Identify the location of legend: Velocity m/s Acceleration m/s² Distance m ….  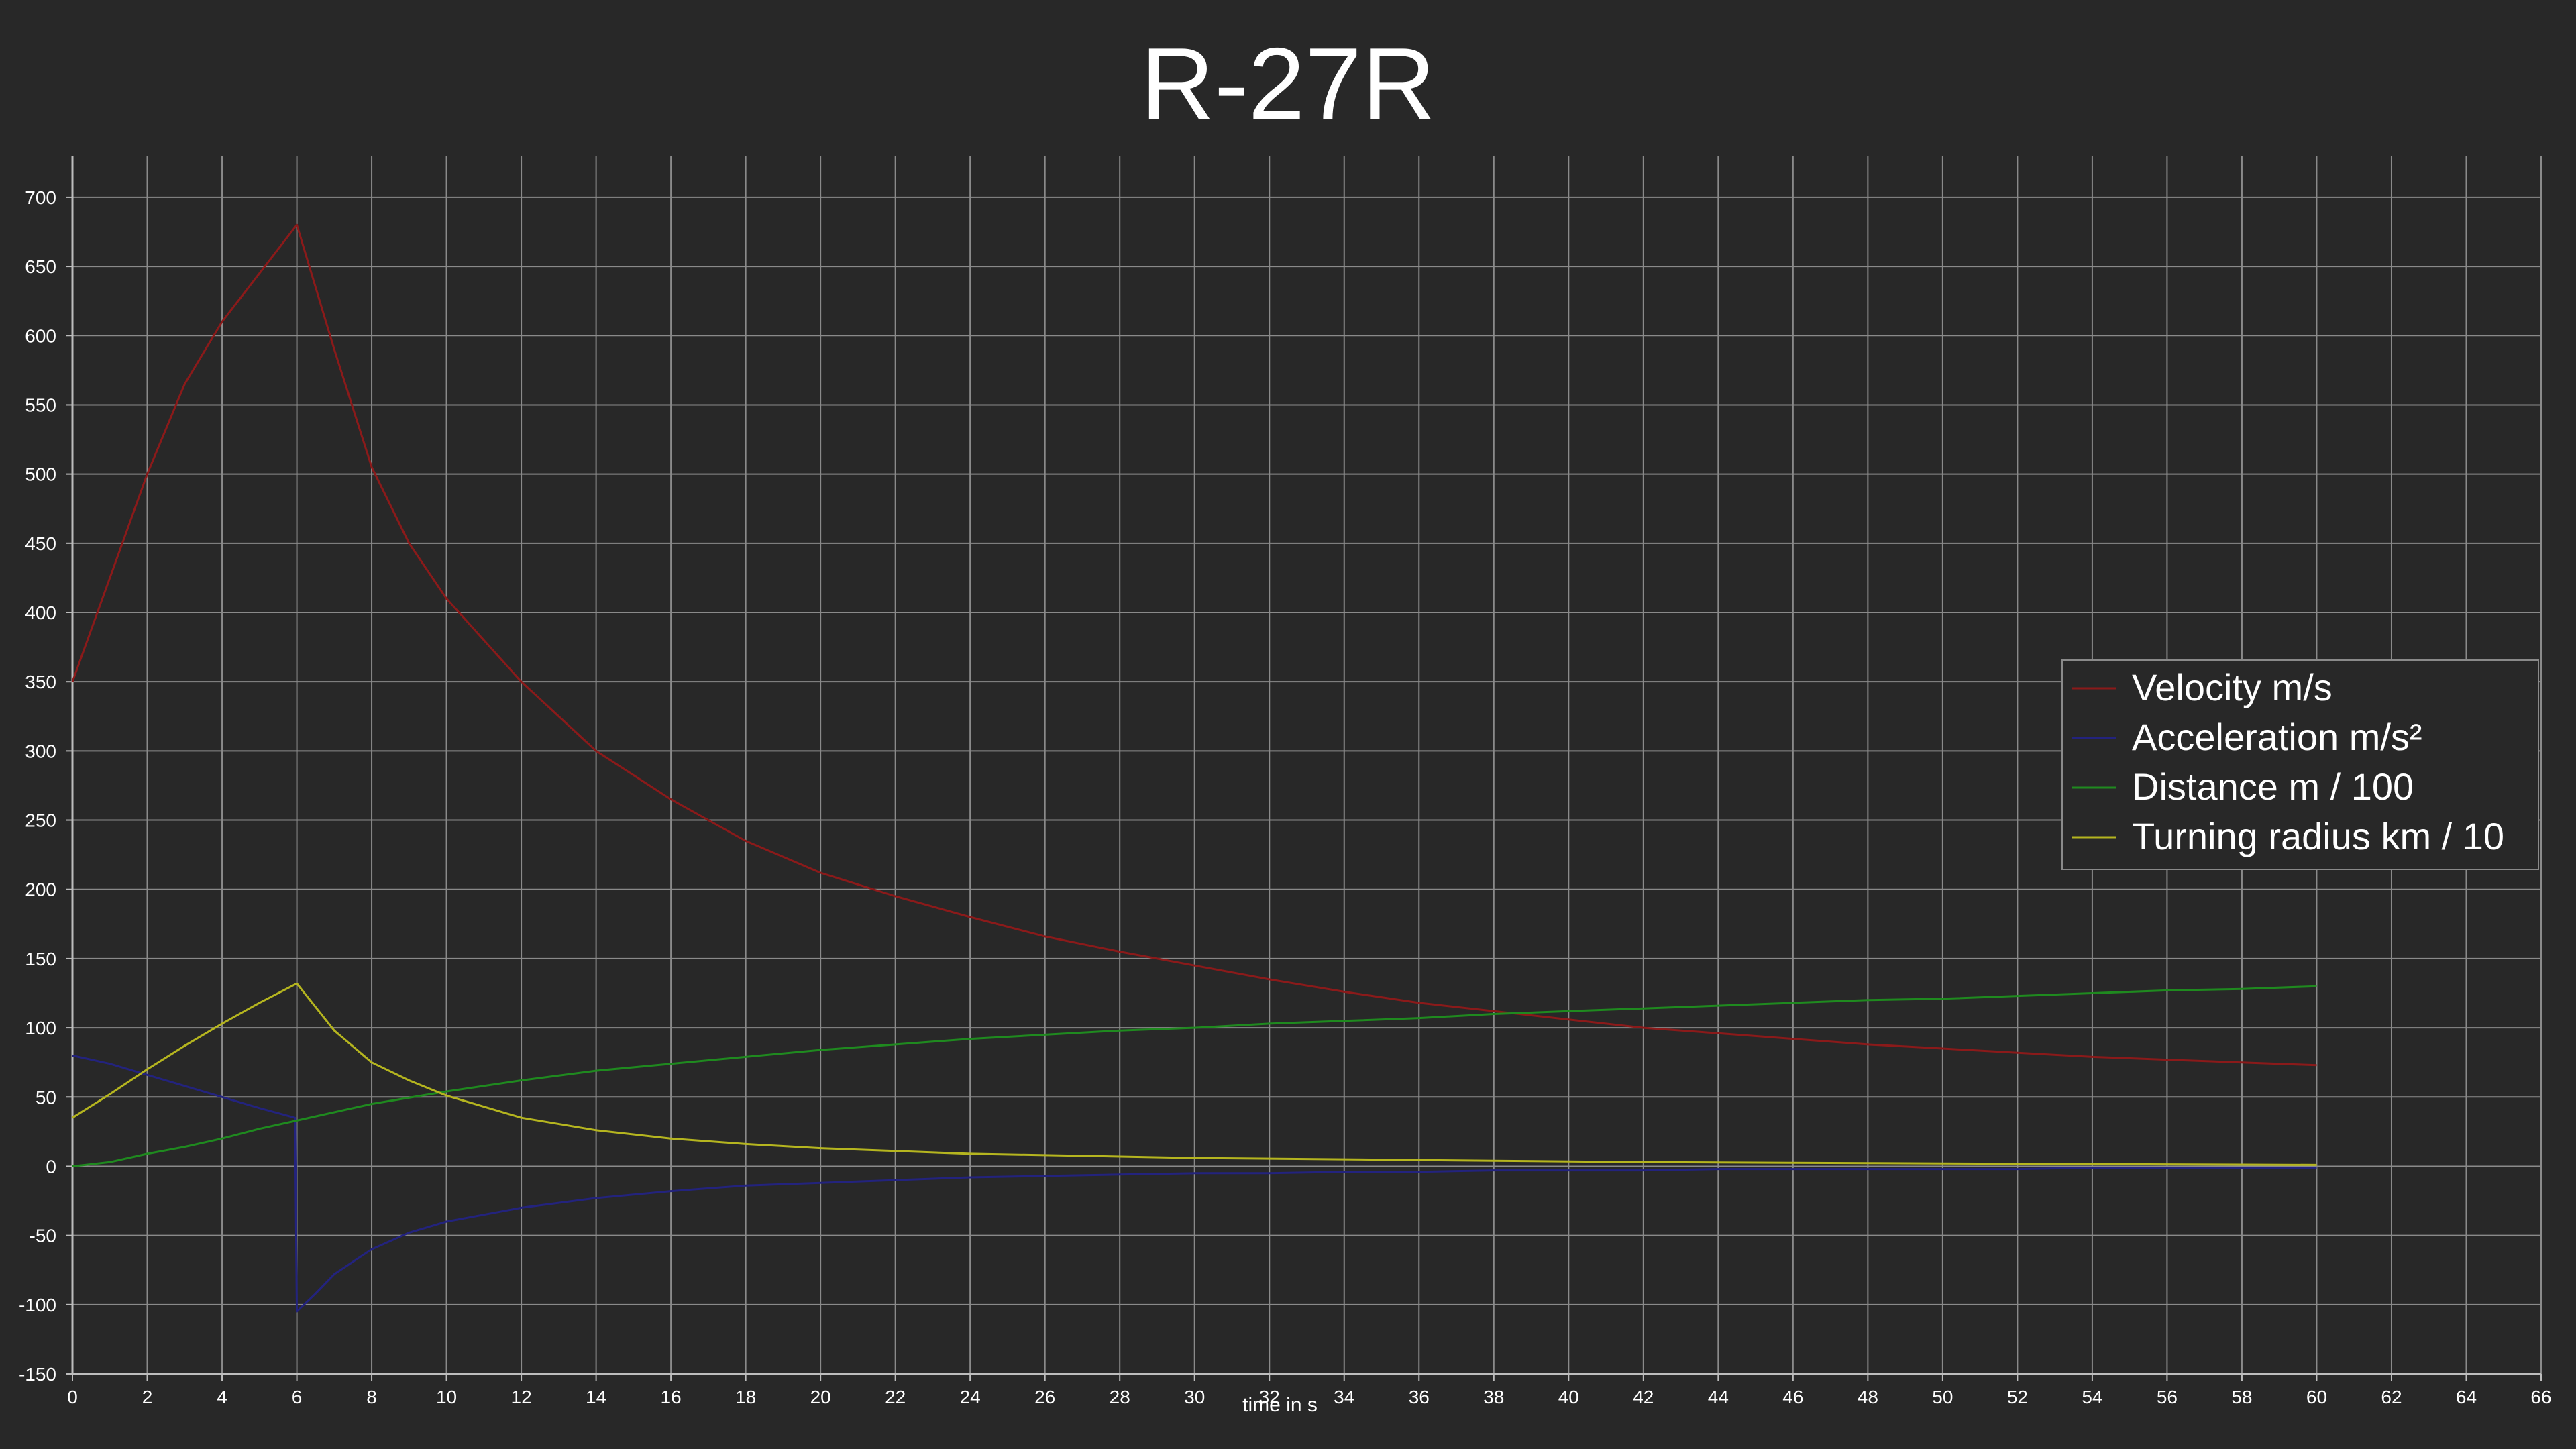
(2300, 764).